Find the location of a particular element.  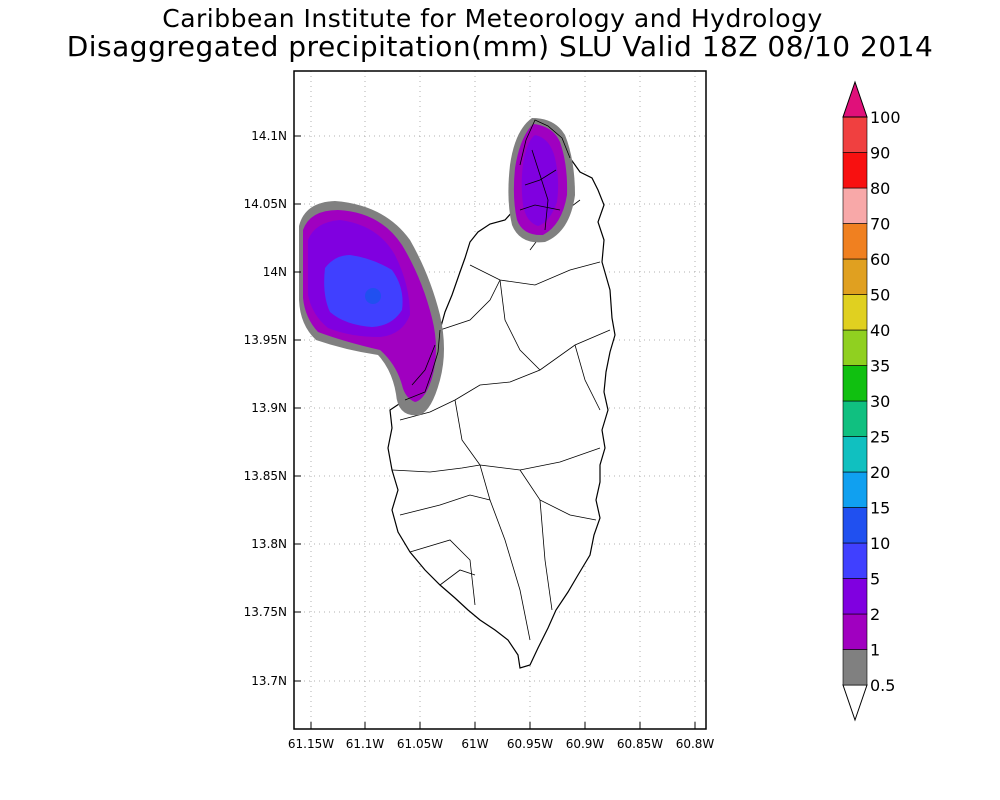

lon-label: 61.1W is located at coordinates (365, 744).